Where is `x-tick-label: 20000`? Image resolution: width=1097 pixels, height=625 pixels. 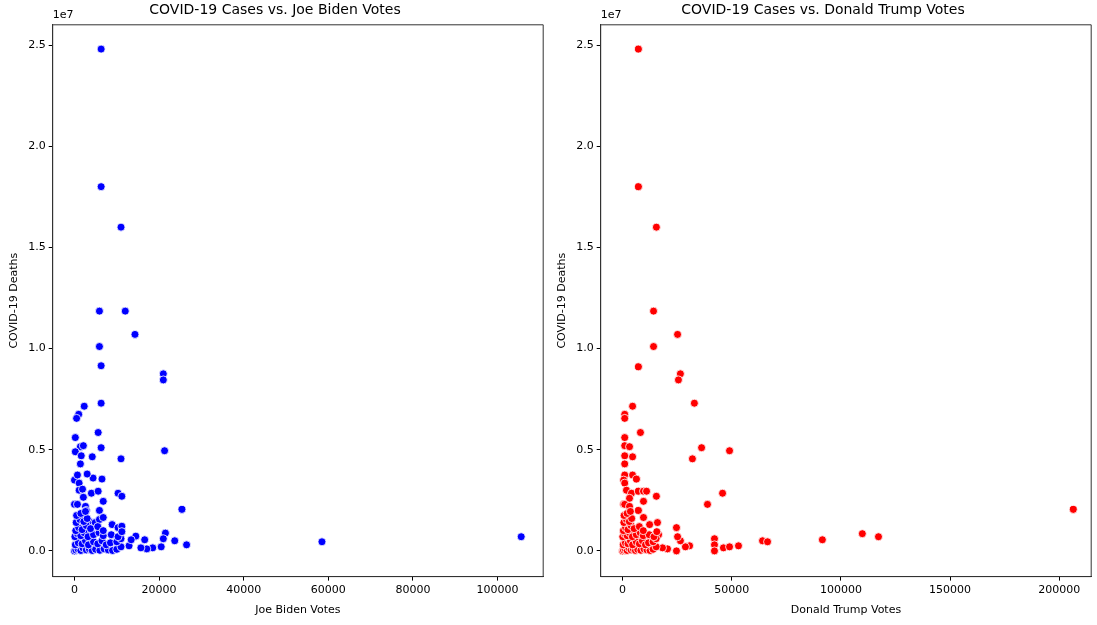 x-tick-label: 20000 is located at coordinates (159, 590).